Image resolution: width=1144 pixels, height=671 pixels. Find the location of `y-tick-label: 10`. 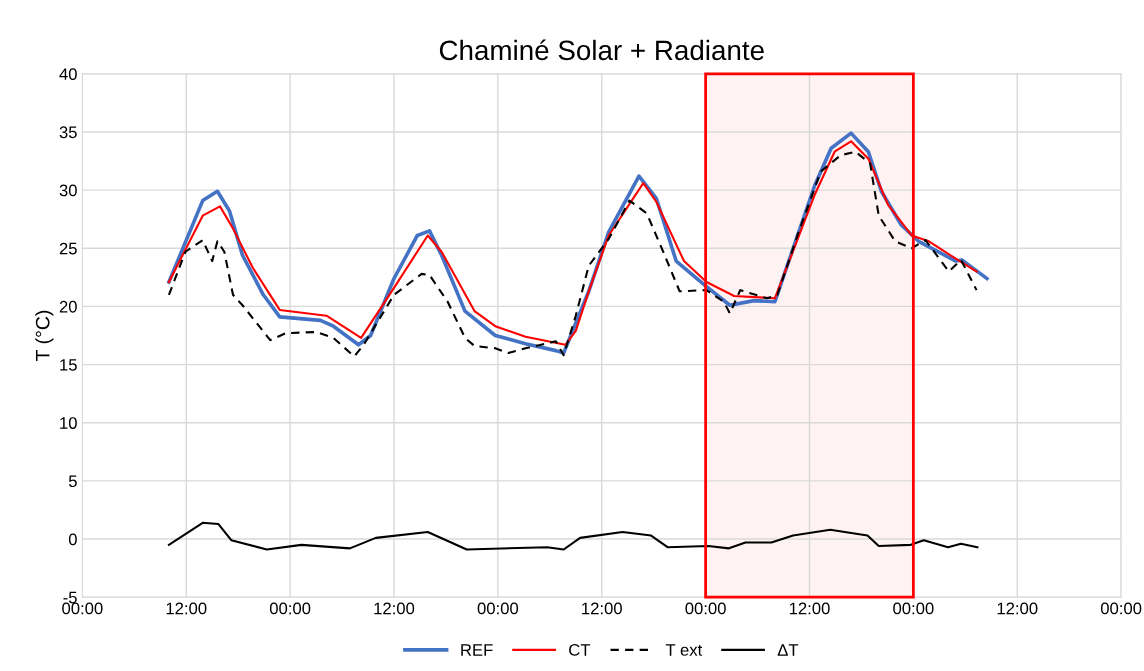

y-tick-label: 10 is located at coordinates (68, 423).